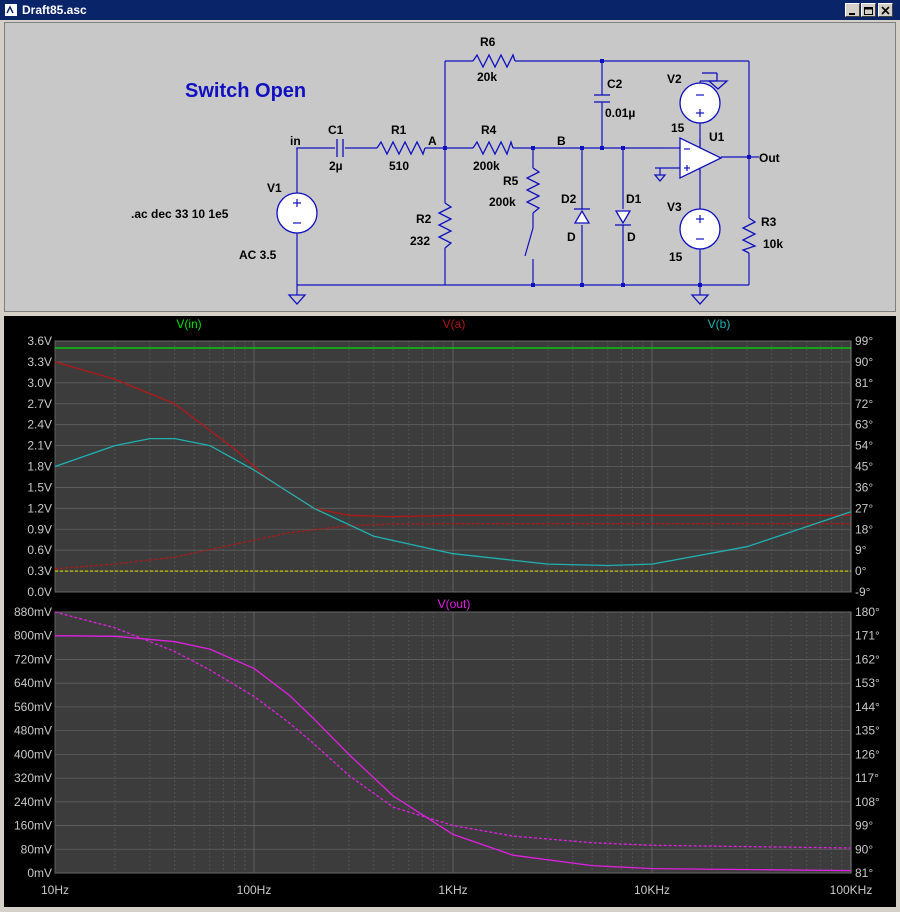 This screenshot has width=900, height=912. I want to click on r1-value: 510, so click(399, 166).